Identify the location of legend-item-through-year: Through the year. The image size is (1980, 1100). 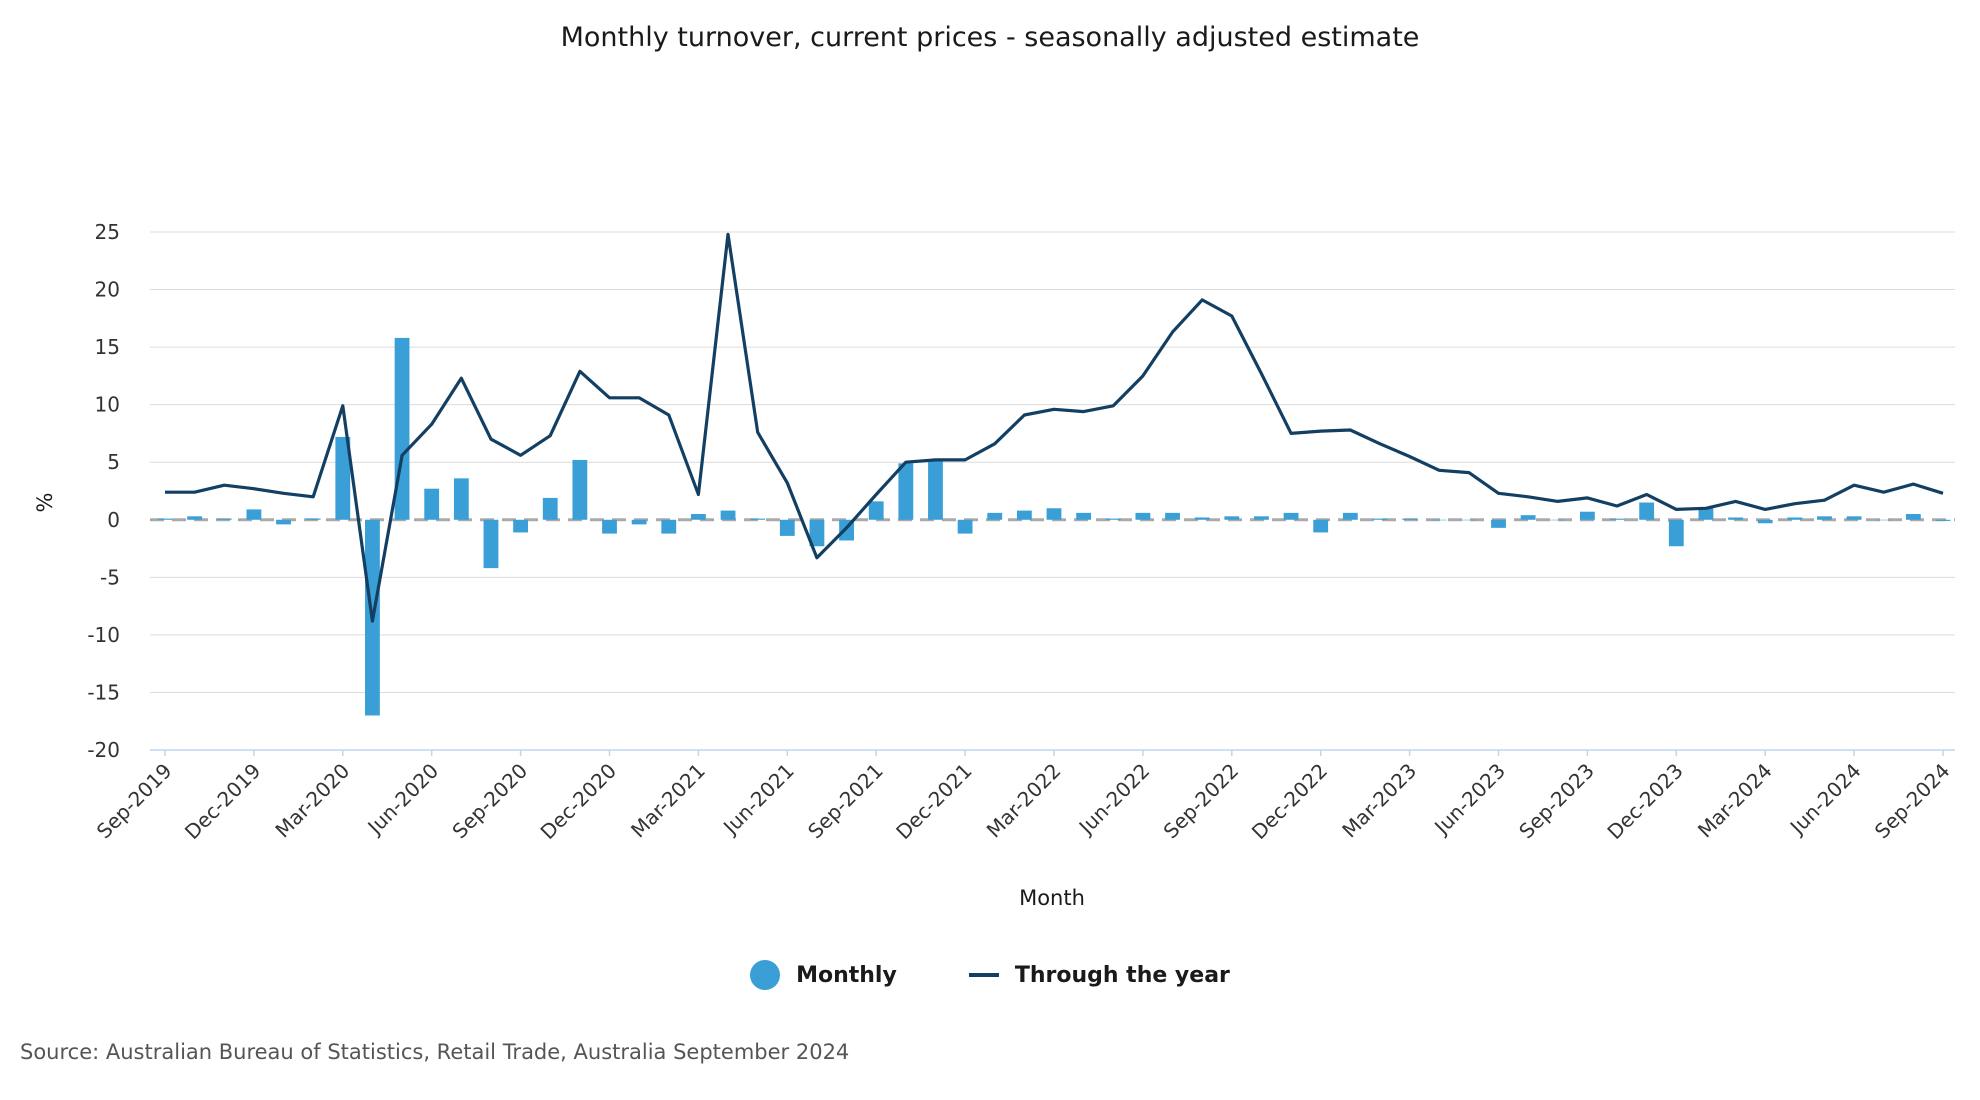
(1099, 975).